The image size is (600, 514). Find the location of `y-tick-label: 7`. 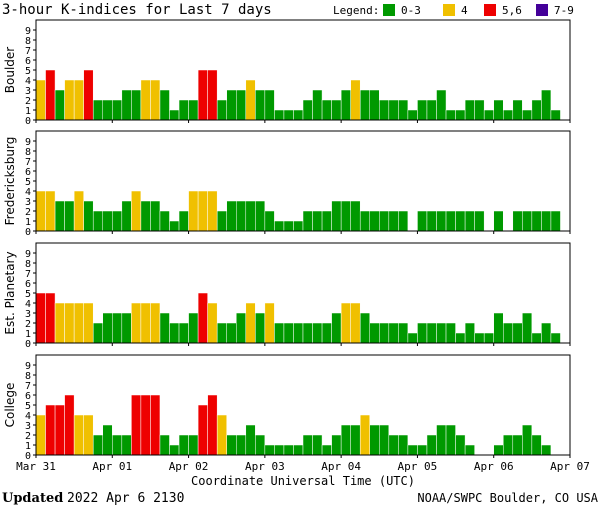

y-tick-label: 7 is located at coordinates (28, 274).